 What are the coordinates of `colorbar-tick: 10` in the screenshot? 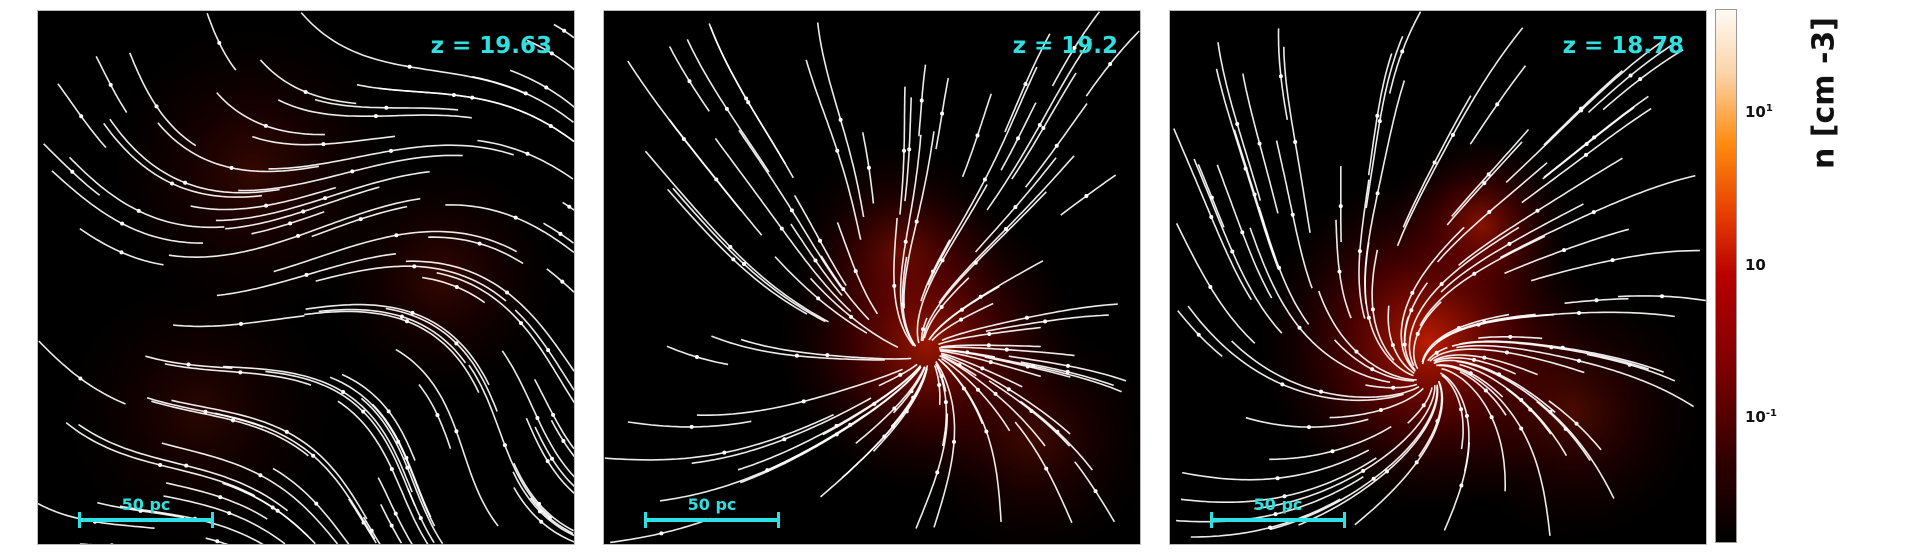 It's located at (1755, 265).